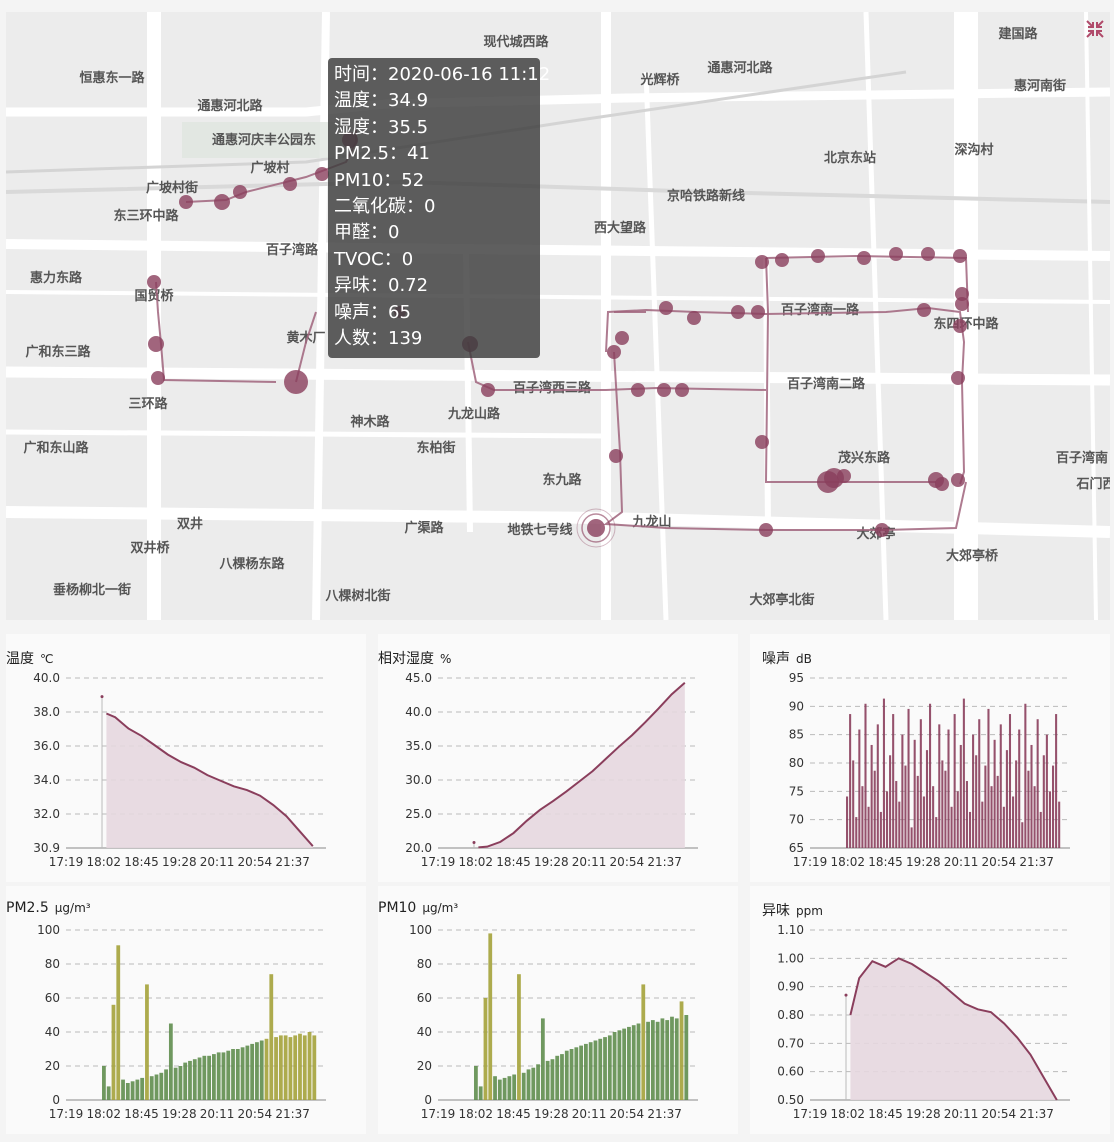 The height and width of the screenshot is (1142, 1114). What do you see at coordinates (262, 140) in the screenshot?
I see `park-area` at bounding box center [262, 140].